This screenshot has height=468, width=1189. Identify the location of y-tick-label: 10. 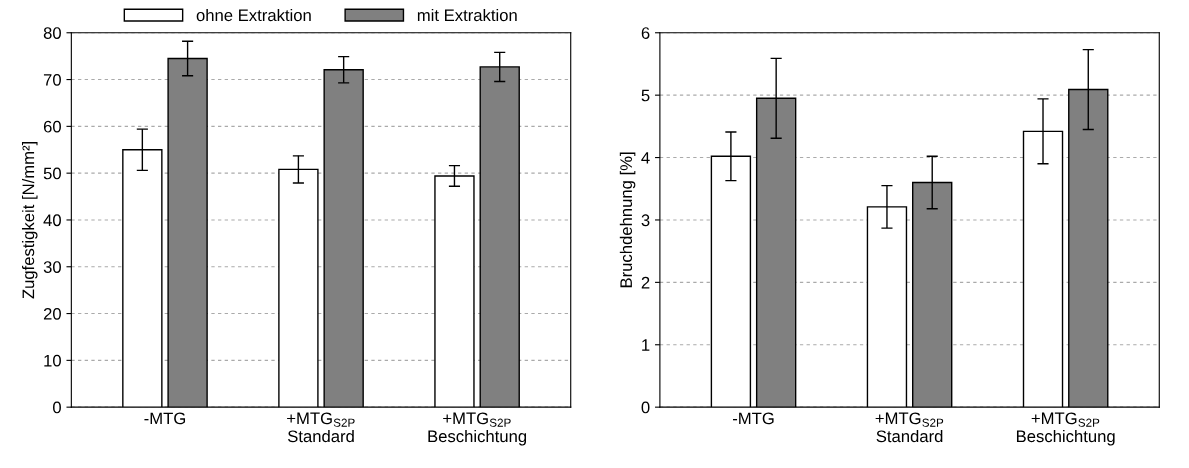
(52, 360).